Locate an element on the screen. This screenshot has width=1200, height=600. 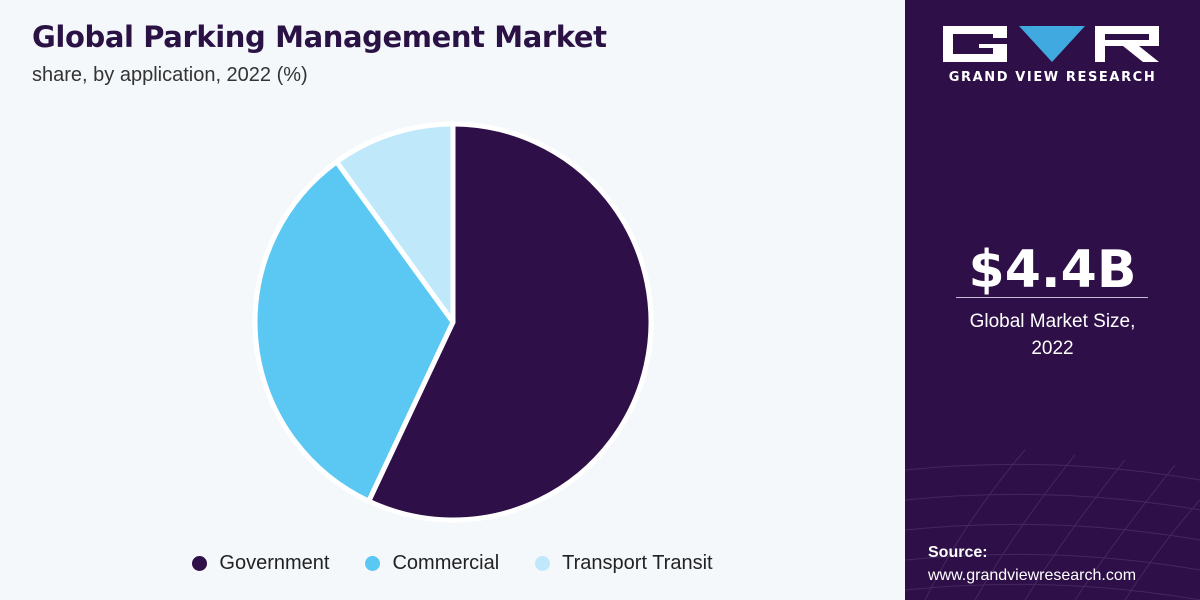
legend-item-government: Government is located at coordinates (260, 563).